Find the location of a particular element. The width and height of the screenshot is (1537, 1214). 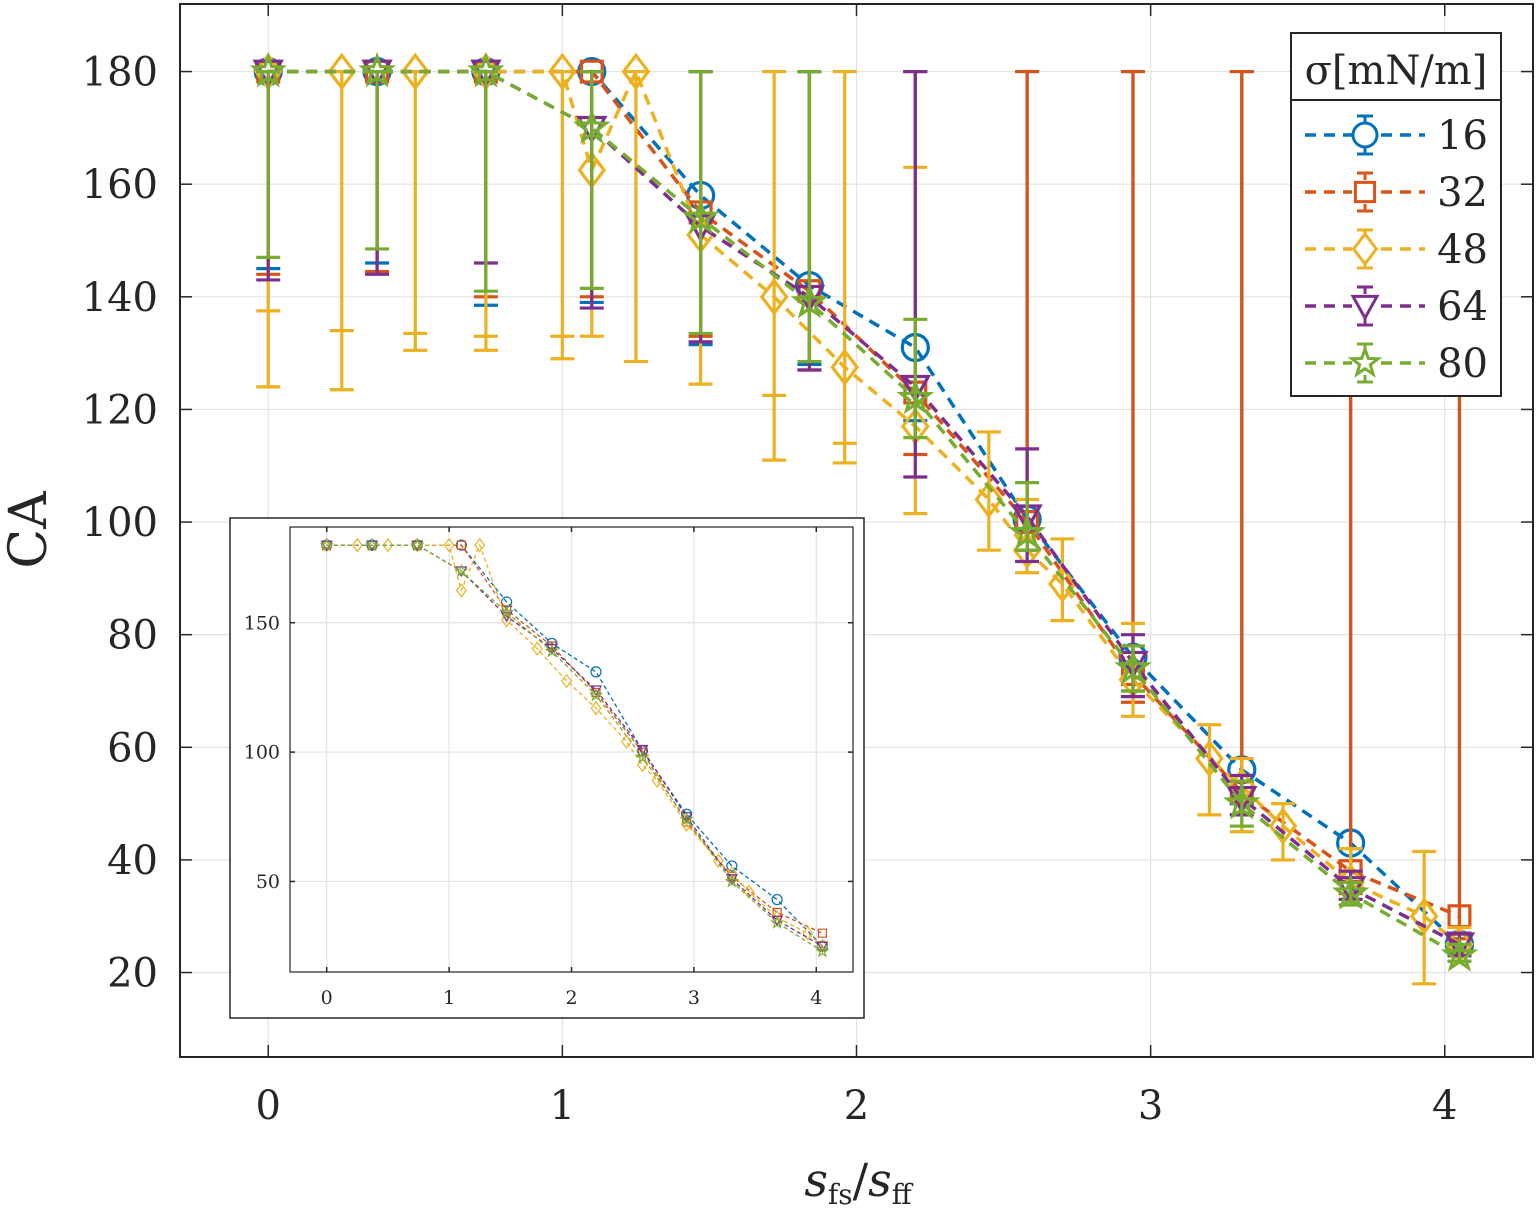

y-axis-label: CA is located at coordinates (29, 529).